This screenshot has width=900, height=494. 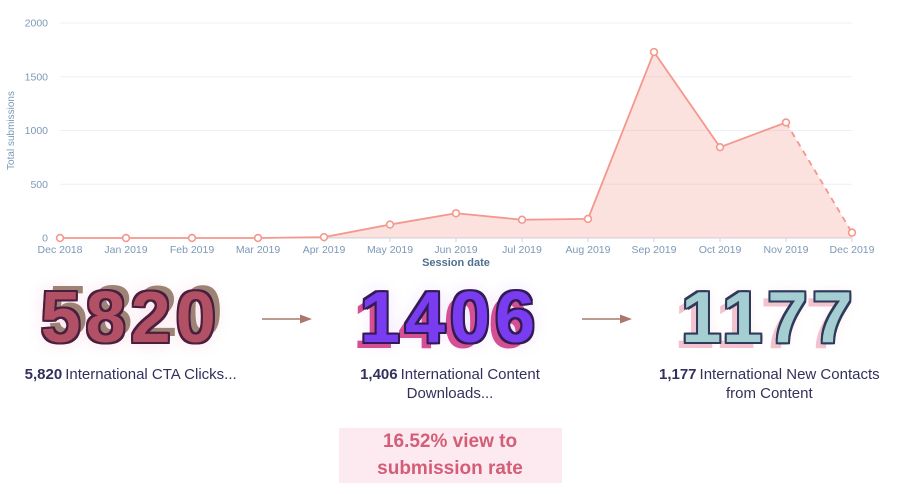 What do you see at coordinates (125, 250) in the screenshot?
I see `svg-text: Jan 2019` at bounding box center [125, 250].